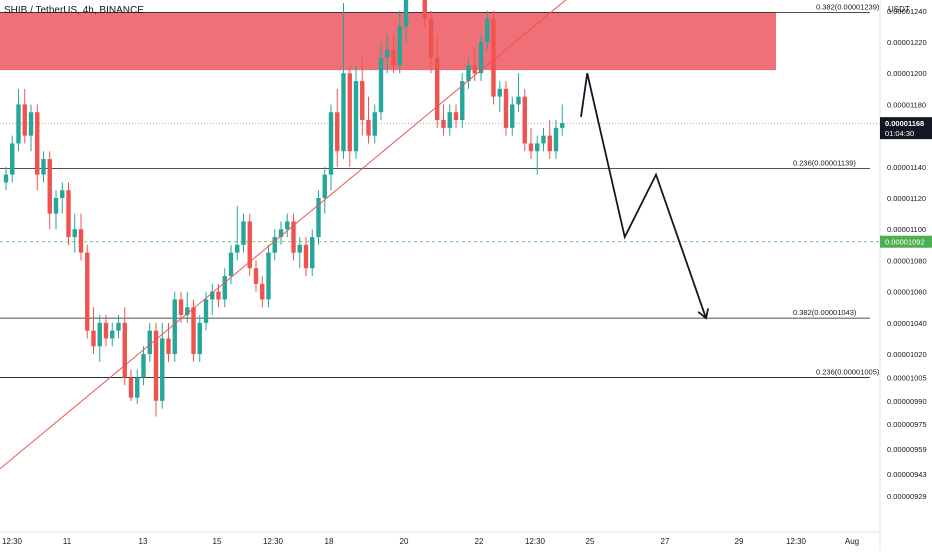 This screenshot has width=932, height=555. I want to click on y-tick-label: 0.00001140, so click(906, 167).